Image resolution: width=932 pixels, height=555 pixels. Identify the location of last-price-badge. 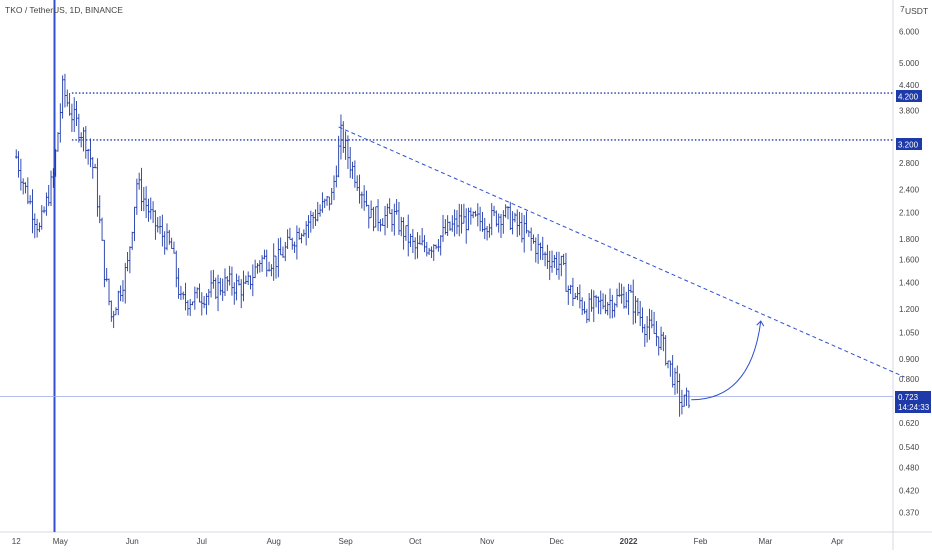
(913, 402).